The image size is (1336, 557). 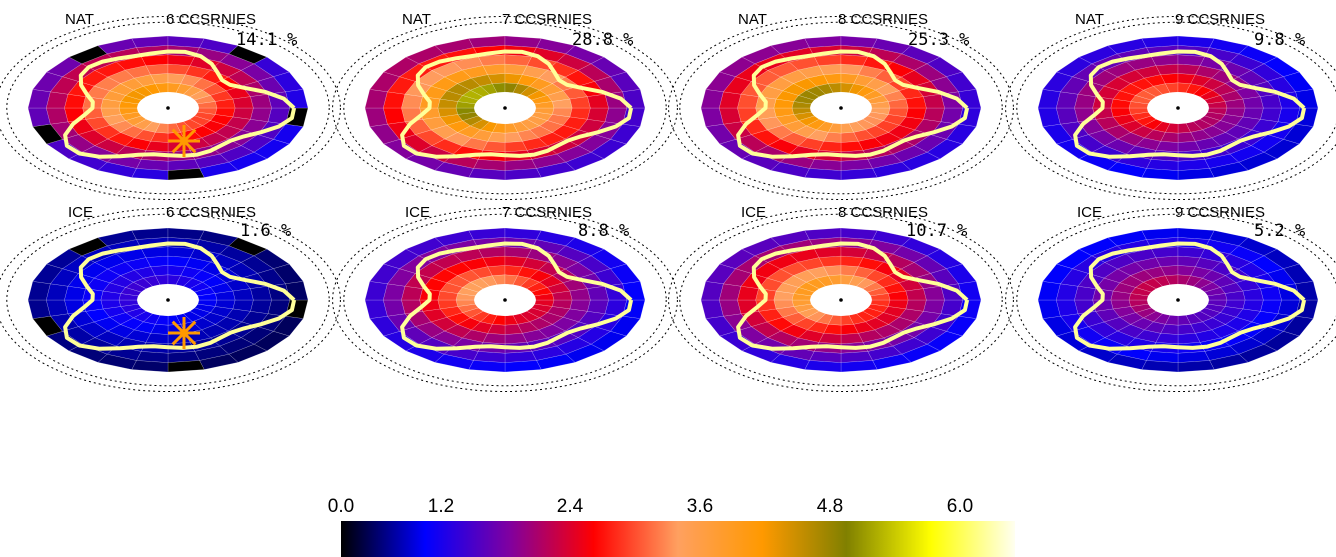 I want to click on panel-2-title: 7 CCSRNIES, so click(x=547, y=19).